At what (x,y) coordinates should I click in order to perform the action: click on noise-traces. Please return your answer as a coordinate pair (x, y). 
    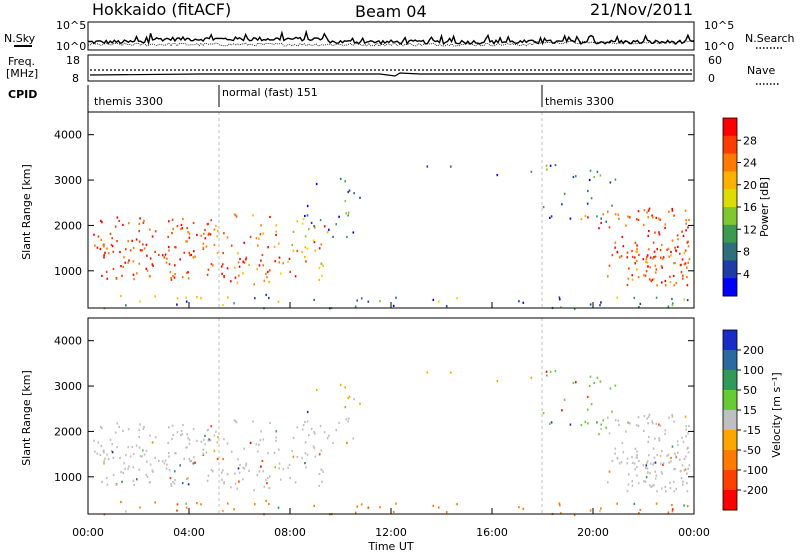
    Looking at the image, I should click on (391, 38).